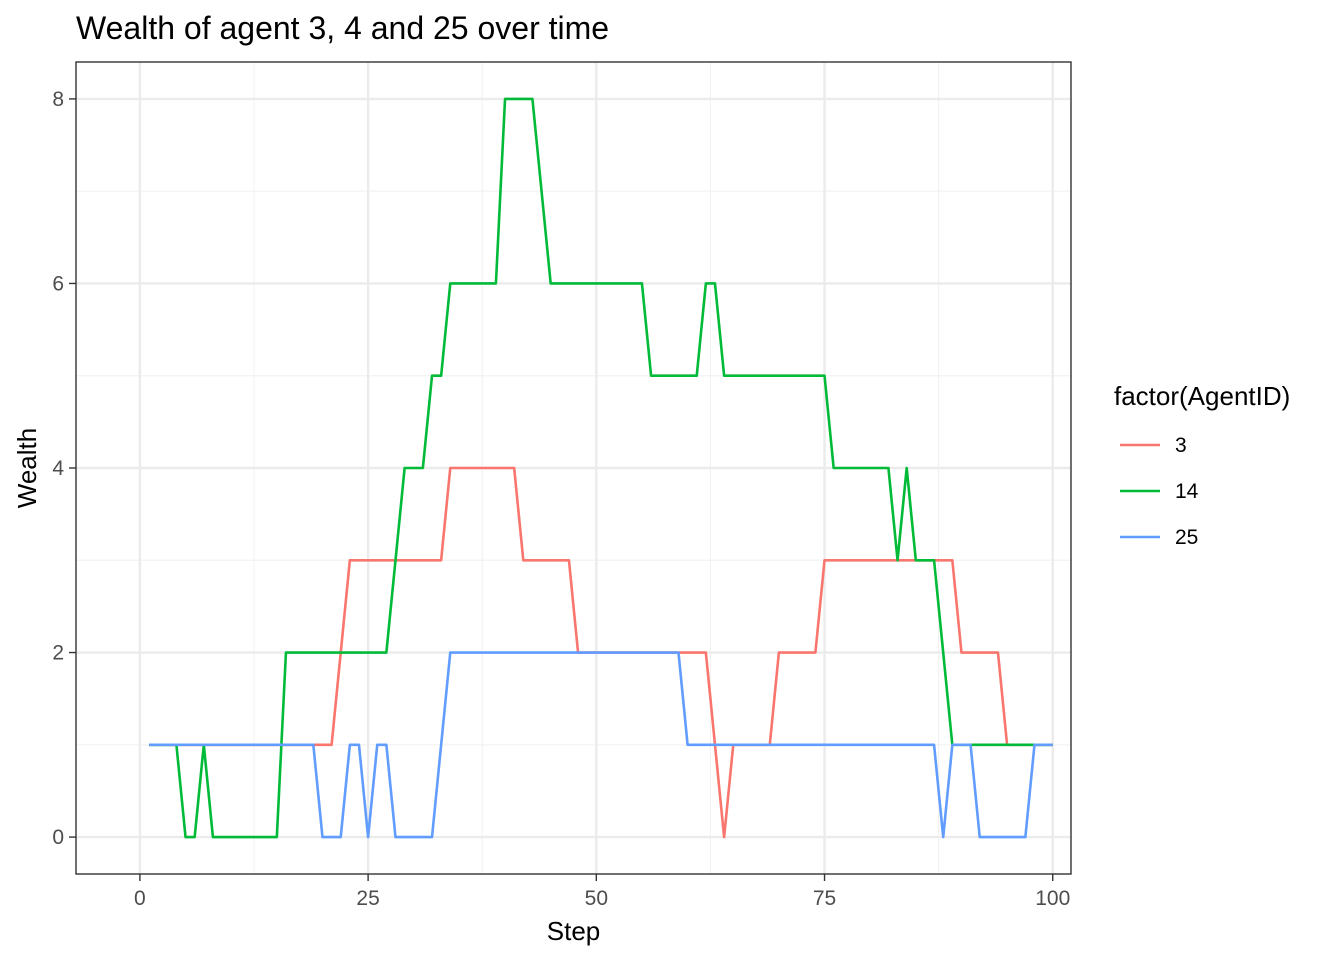 This screenshot has height=965, width=1344. Describe the element at coordinates (58, 837) in the screenshot. I see `y-tick-label: 0` at that location.